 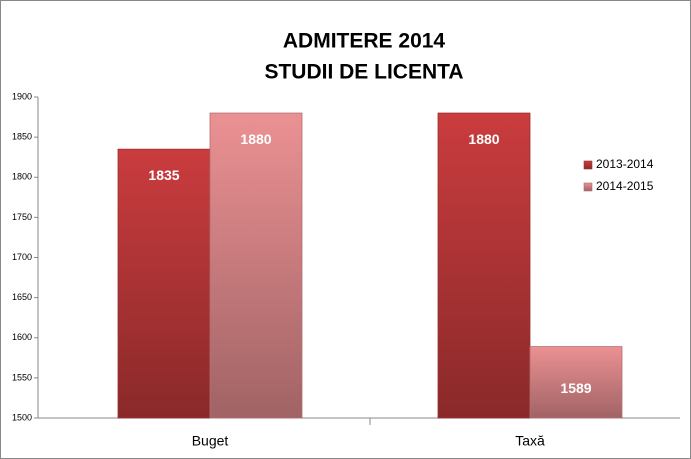 What do you see at coordinates (22, 137) in the screenshot?
I see `y-tick-label: 1850` at bounding box center [22, 137].